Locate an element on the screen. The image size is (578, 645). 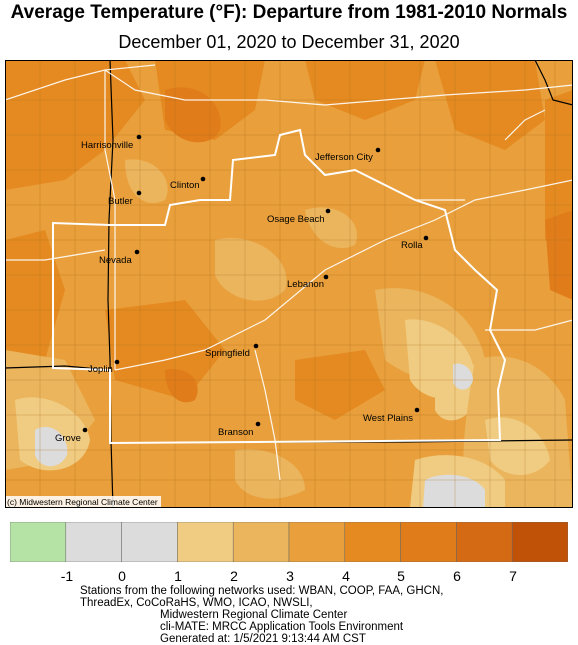
footer-center: Midwestern Regional Climate Center is located at coordinates (254, 615).